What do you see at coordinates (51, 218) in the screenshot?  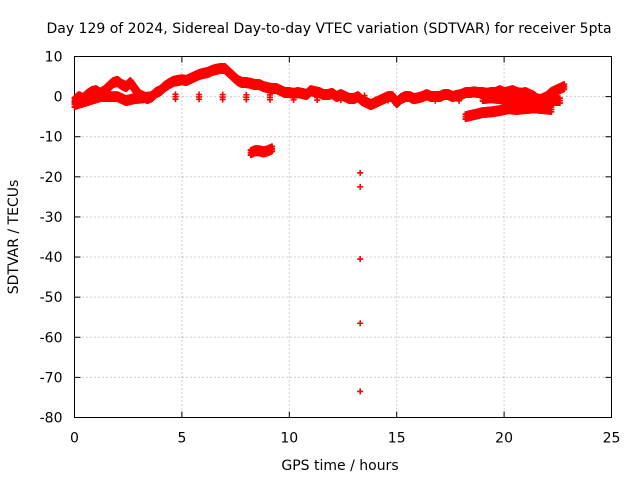 I see `y-tick-label: -30` at bounding box center [51, 218].